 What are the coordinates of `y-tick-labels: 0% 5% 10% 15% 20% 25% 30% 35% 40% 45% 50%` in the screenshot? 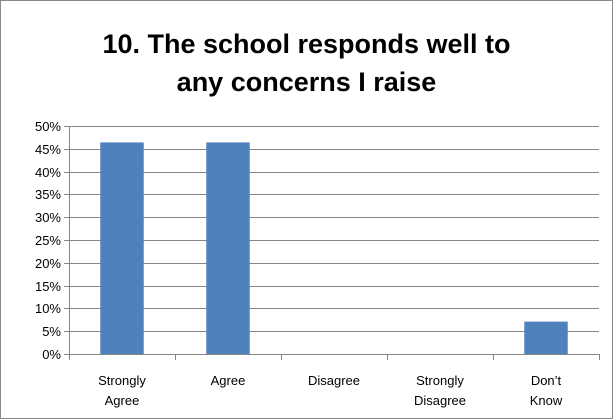 It's located at (48, 240).